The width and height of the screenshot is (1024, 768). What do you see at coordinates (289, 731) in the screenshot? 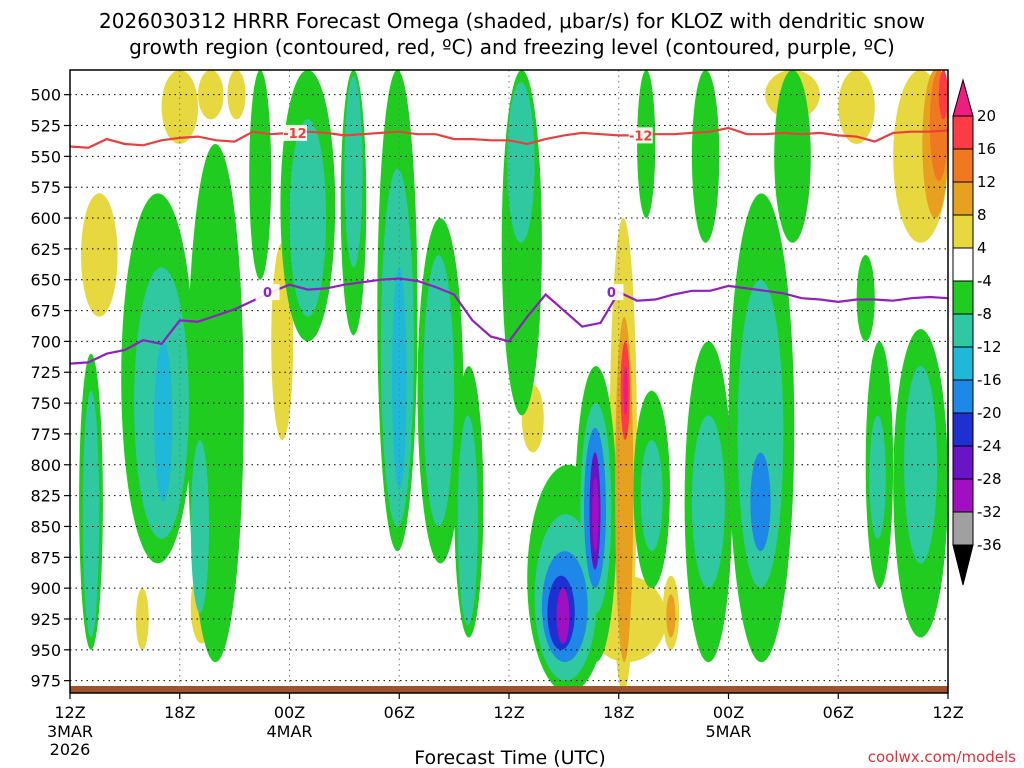
I see `x-date-label-2: 4MAR` at bounding box center [289, 731].